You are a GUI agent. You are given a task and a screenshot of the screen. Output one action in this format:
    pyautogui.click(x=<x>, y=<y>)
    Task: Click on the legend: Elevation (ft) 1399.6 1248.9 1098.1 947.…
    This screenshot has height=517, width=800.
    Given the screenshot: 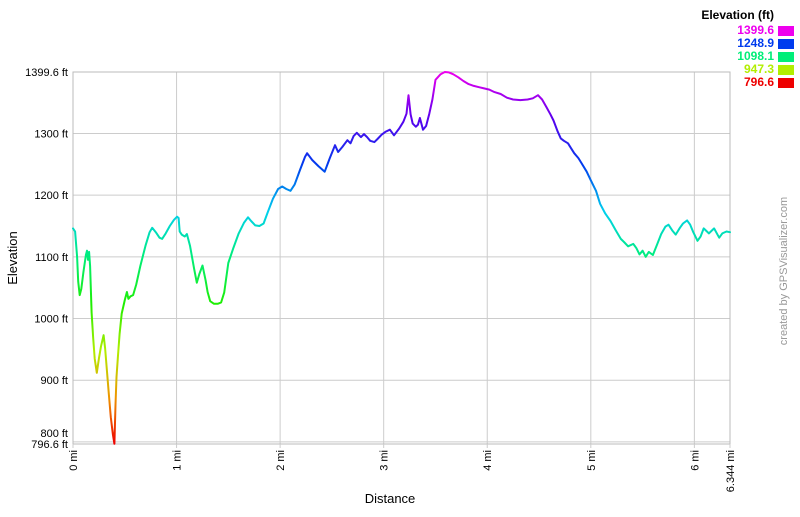 What is the action you would take?
    pyautogui.click(x=747, y=48)
    